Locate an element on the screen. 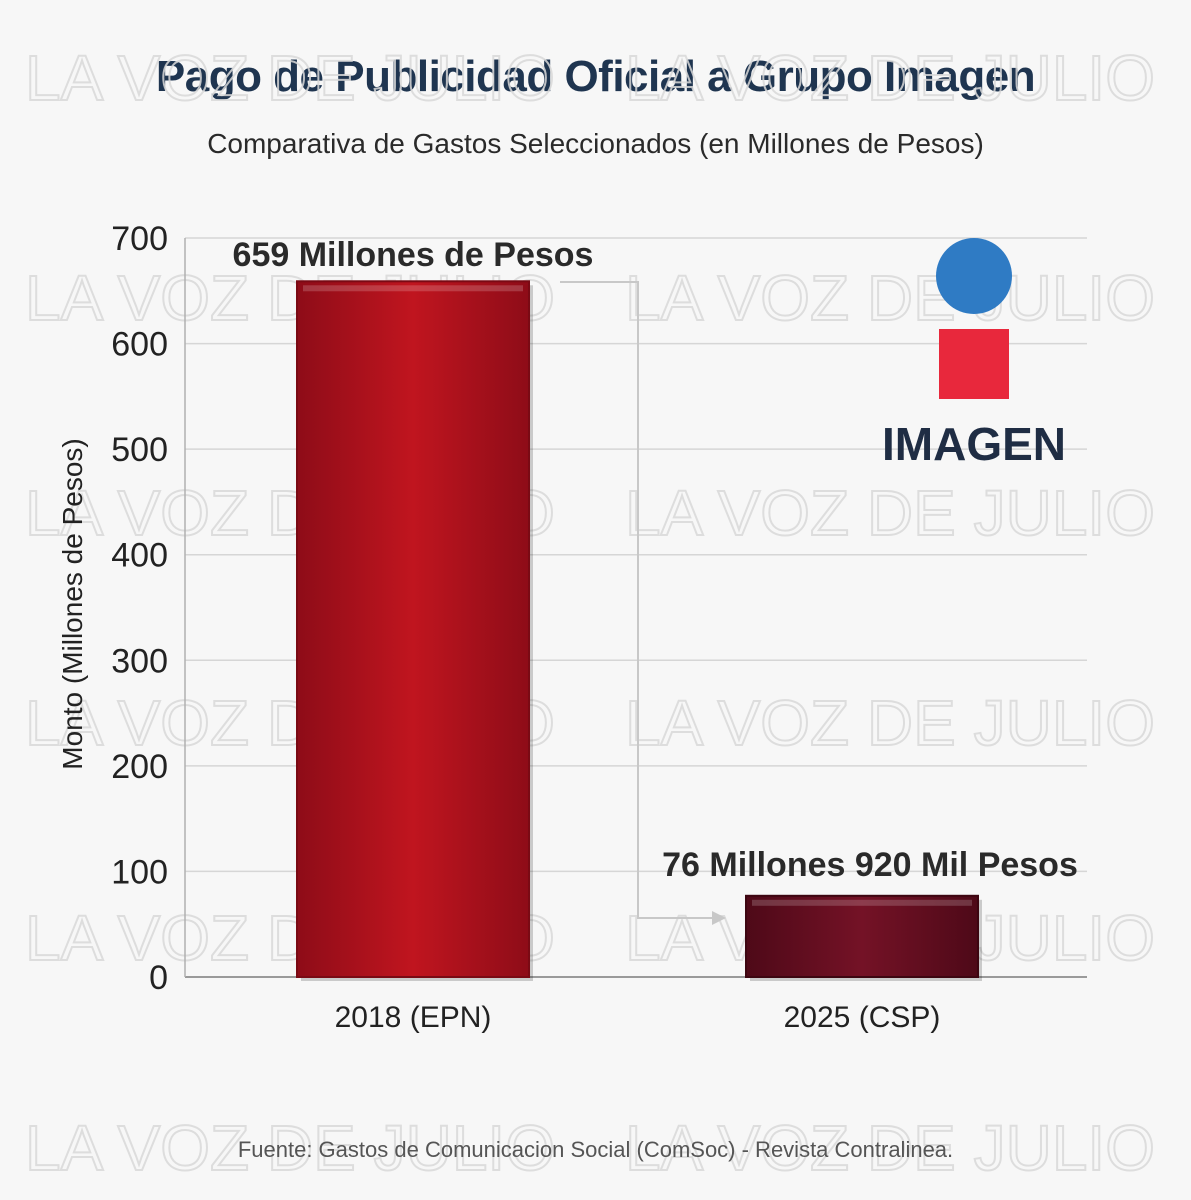 This screenshot has height=1200, width=1191. y-axis-label: Monto (Millones de Pesos) is located at coordinates (72, 603).